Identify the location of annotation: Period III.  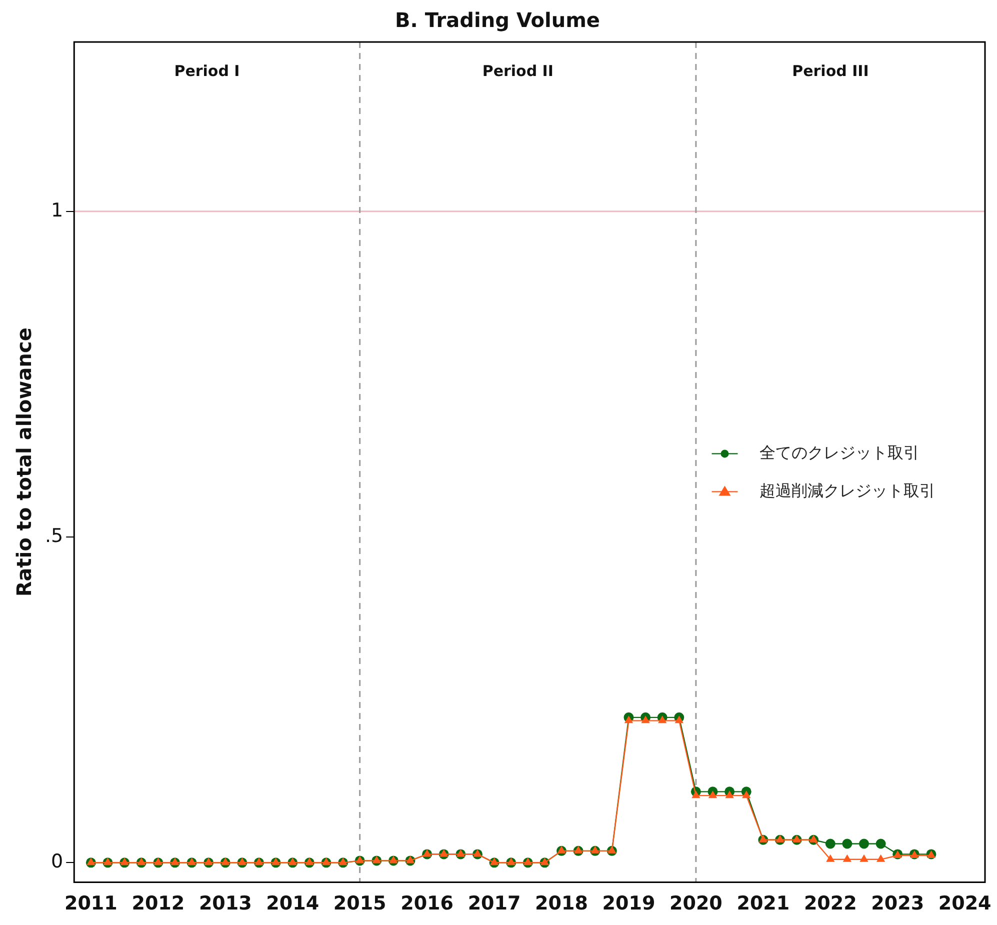
(830, 71).